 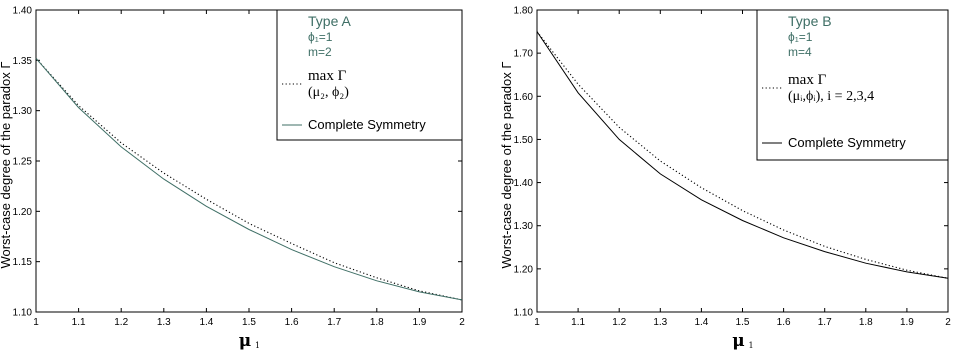 What do you see at coordinates (329, 21) in the screenshot?
I see `legend-type-title: Type A` at bounding box center [329, 21].